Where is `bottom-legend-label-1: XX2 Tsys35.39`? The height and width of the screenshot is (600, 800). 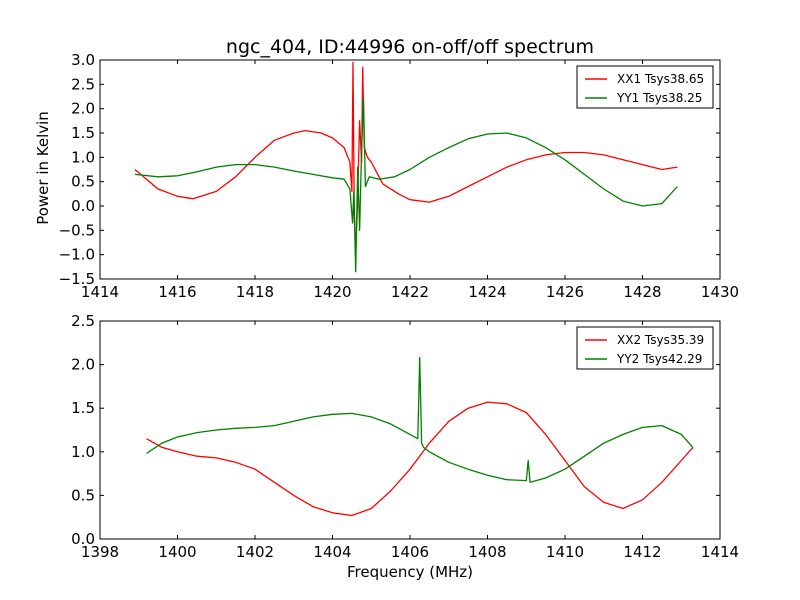
bottom-legend-label-1: XX2 Tsys35.39 is located at coordinates (660, 340).